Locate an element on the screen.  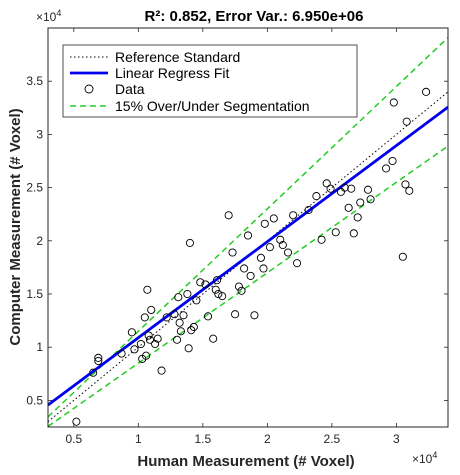
y-tick-label: 2.5 is located at coordinates (34, 188).